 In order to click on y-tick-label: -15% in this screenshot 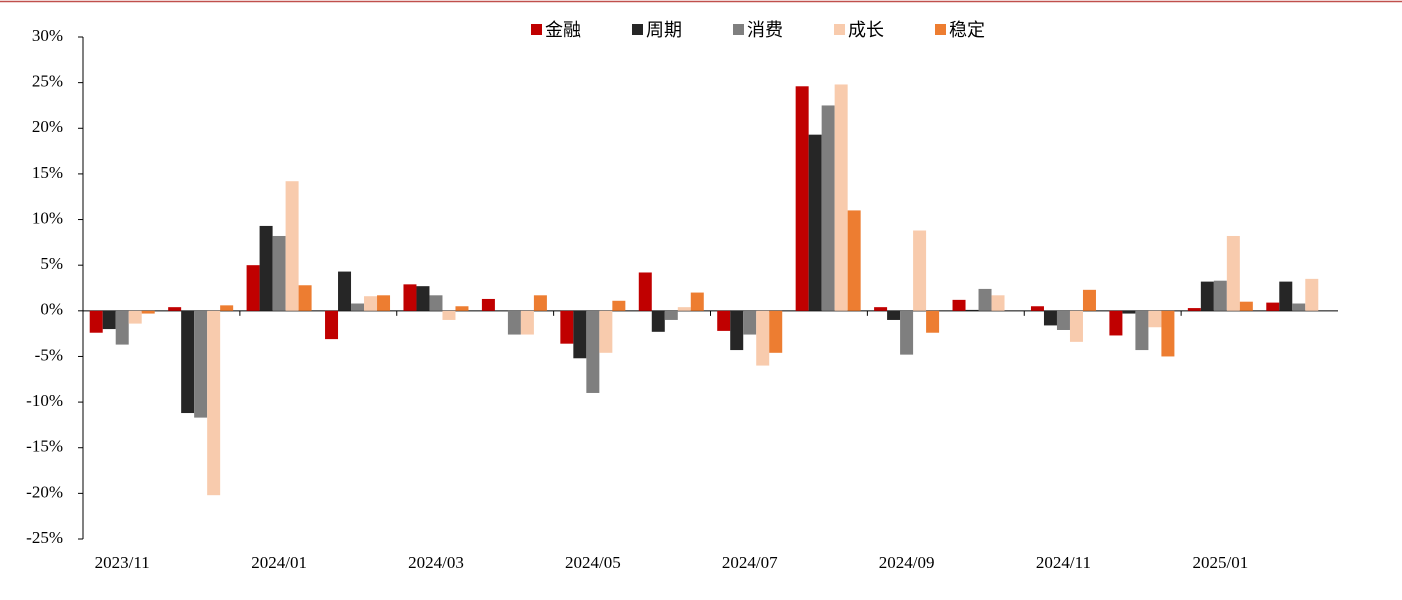, I will do `click(44, 446)`.